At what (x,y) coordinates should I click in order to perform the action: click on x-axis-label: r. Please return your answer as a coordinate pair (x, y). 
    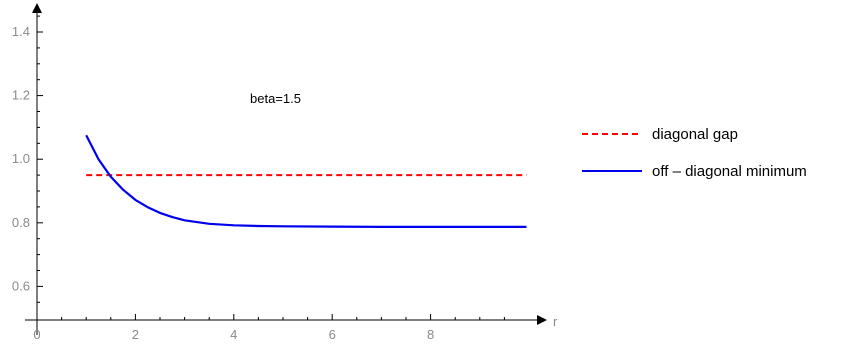
    Looking at the image, I should click on (555, 321).